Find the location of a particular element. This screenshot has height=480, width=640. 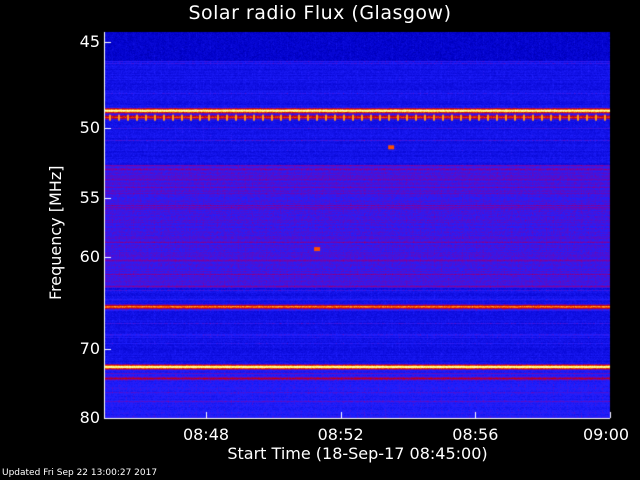

x-tick-label: 08:48 is located at coordinates (206, 434).